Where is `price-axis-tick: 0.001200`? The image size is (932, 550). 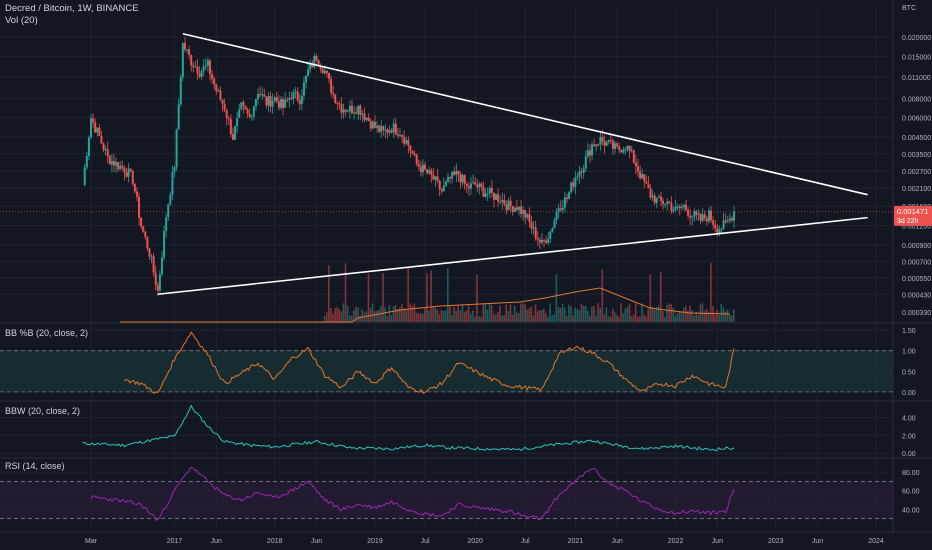 price-axis-tick: 0.001200 is located at coordinates (916, 227).